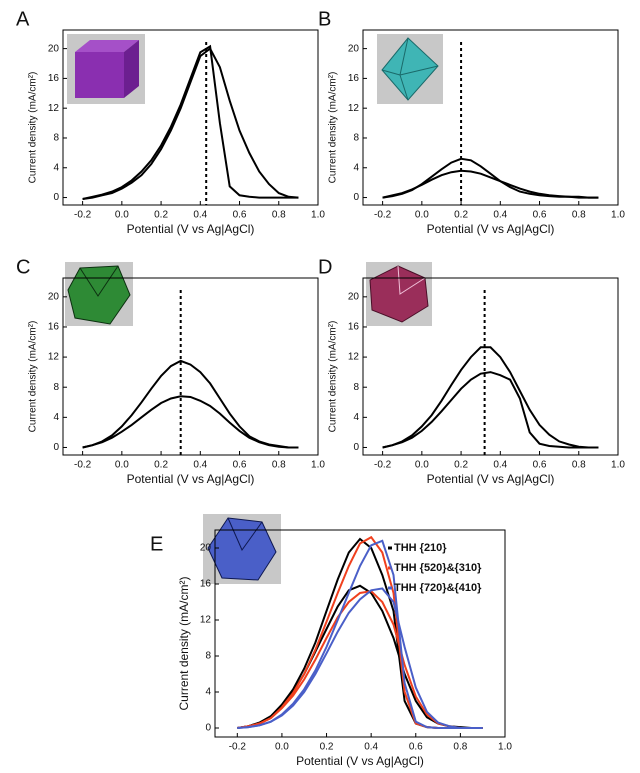  What do you see at coordinates (99, 294) in the screenshot?
I see `inset-green-polyhedron` at bounding box center [99, 294].